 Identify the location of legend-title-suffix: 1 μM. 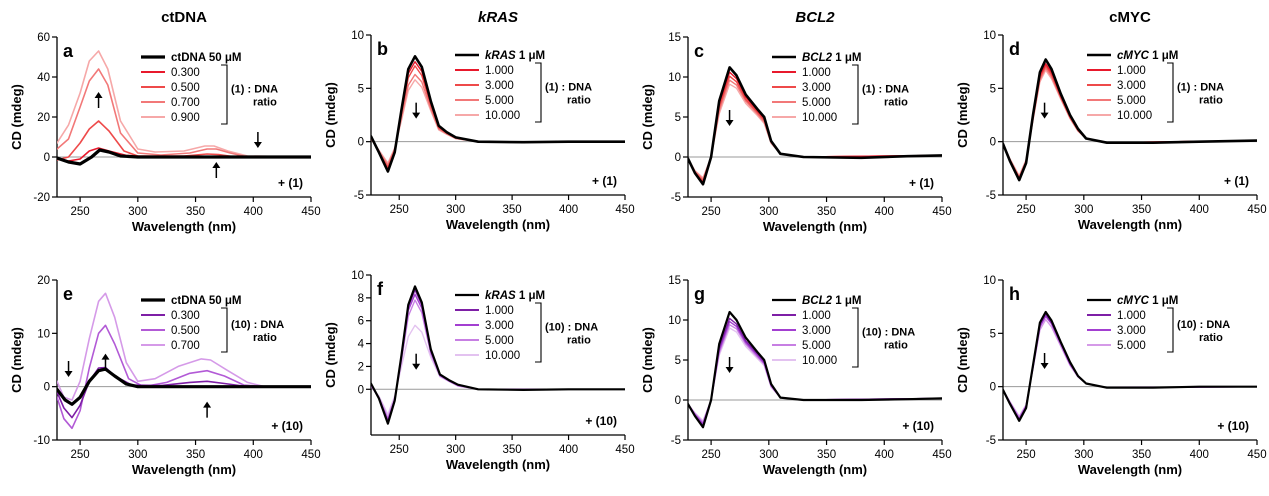
(1163, 301).